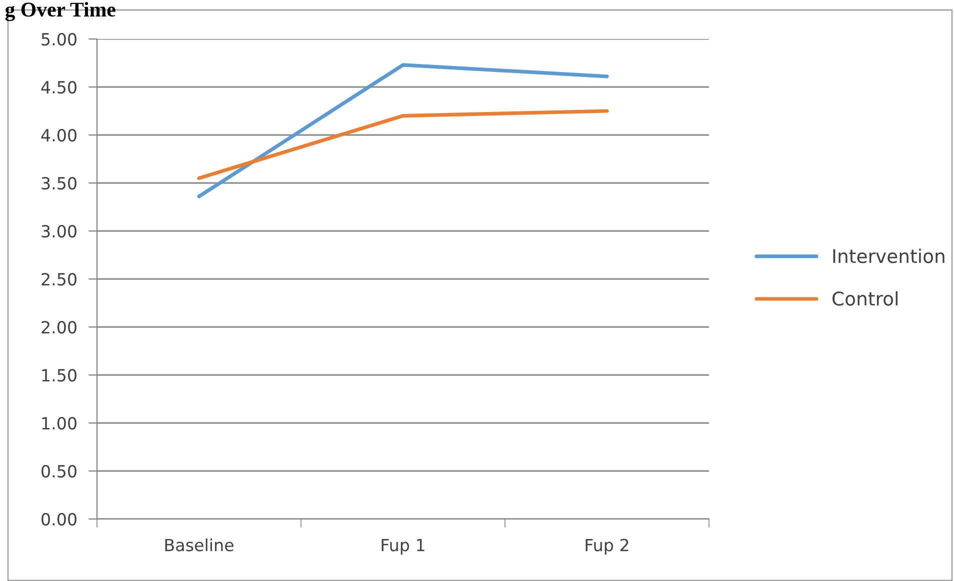  Describe the element at coordinates (60, 12) in the screenshot. I see `chart-title: g Over Time` at that location.